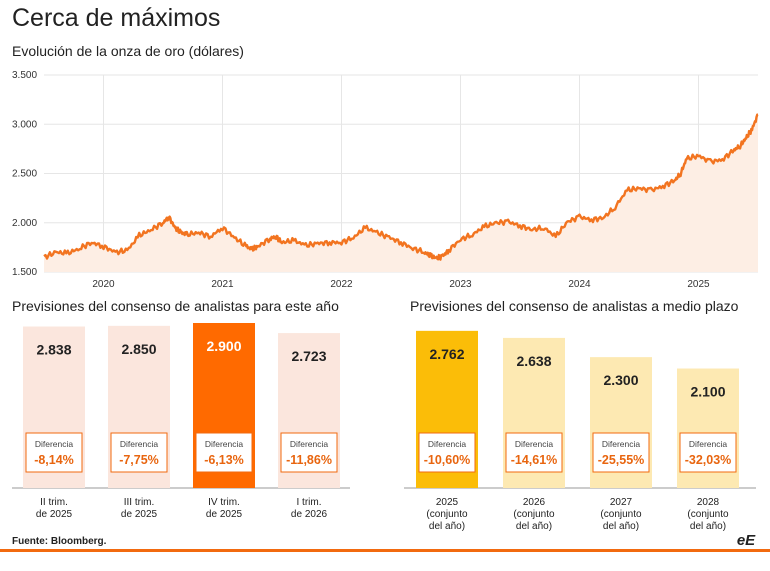  I want to click on category-label: I trim., so click(309, 502).